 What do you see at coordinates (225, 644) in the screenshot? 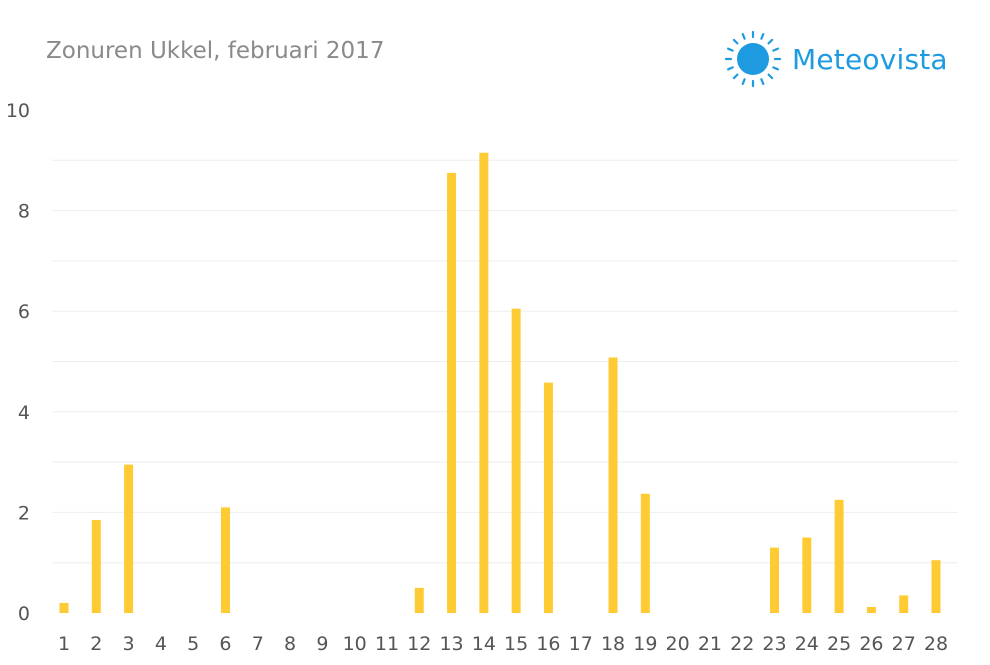
I see `x-tick-label: 6` at bounding box center [225, 644].